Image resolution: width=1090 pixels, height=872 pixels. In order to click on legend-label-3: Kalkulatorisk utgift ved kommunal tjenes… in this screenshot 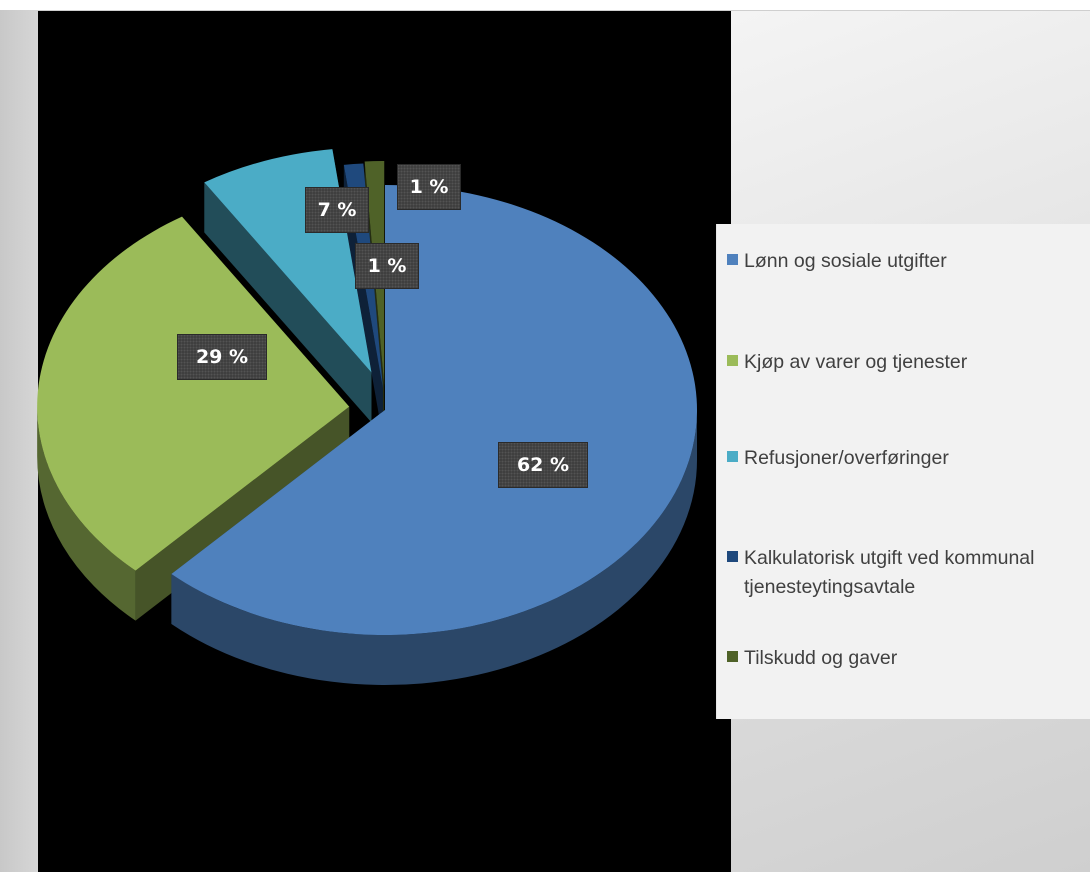, I will do `click(889, 572)`.